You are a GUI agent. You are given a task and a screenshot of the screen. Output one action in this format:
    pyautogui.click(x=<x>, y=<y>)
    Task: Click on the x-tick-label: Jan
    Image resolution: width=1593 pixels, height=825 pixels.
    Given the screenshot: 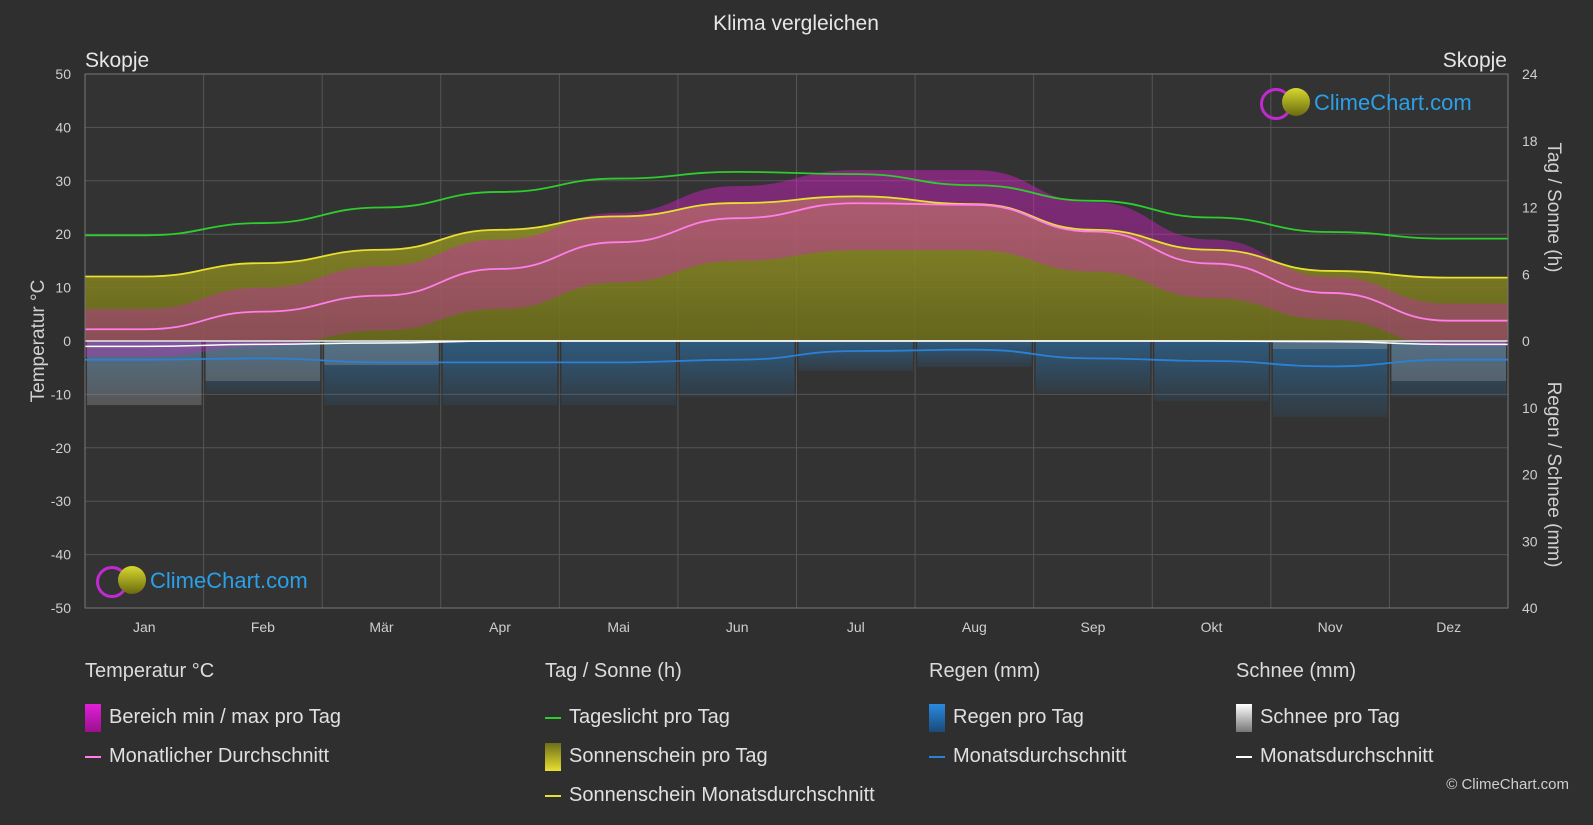 What is the action you would take?
    pyautogui.click(x=144, y=627)
    